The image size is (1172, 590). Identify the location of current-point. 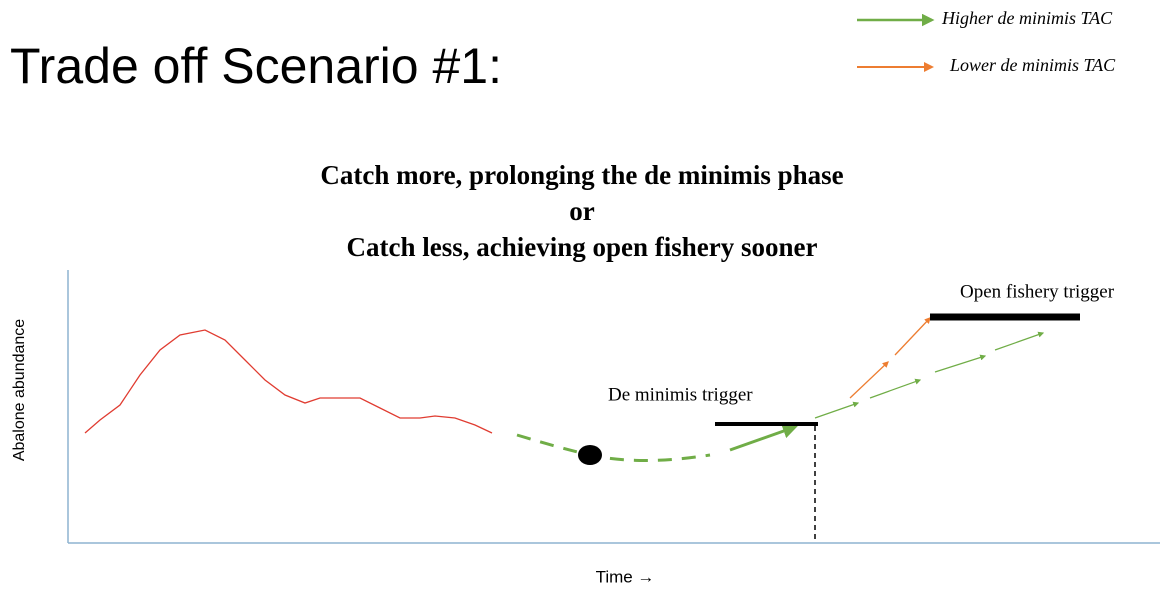
(590, 455).